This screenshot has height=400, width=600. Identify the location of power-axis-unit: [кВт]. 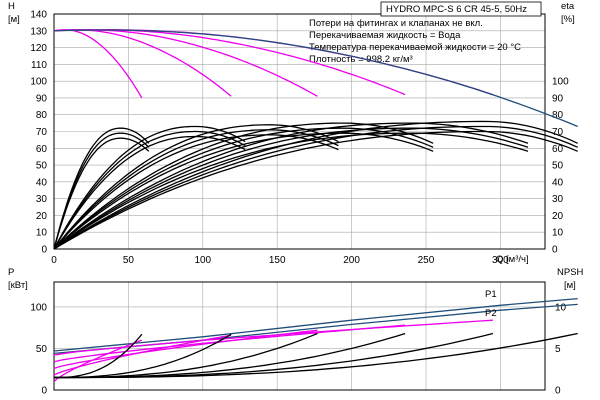
(18, 285).